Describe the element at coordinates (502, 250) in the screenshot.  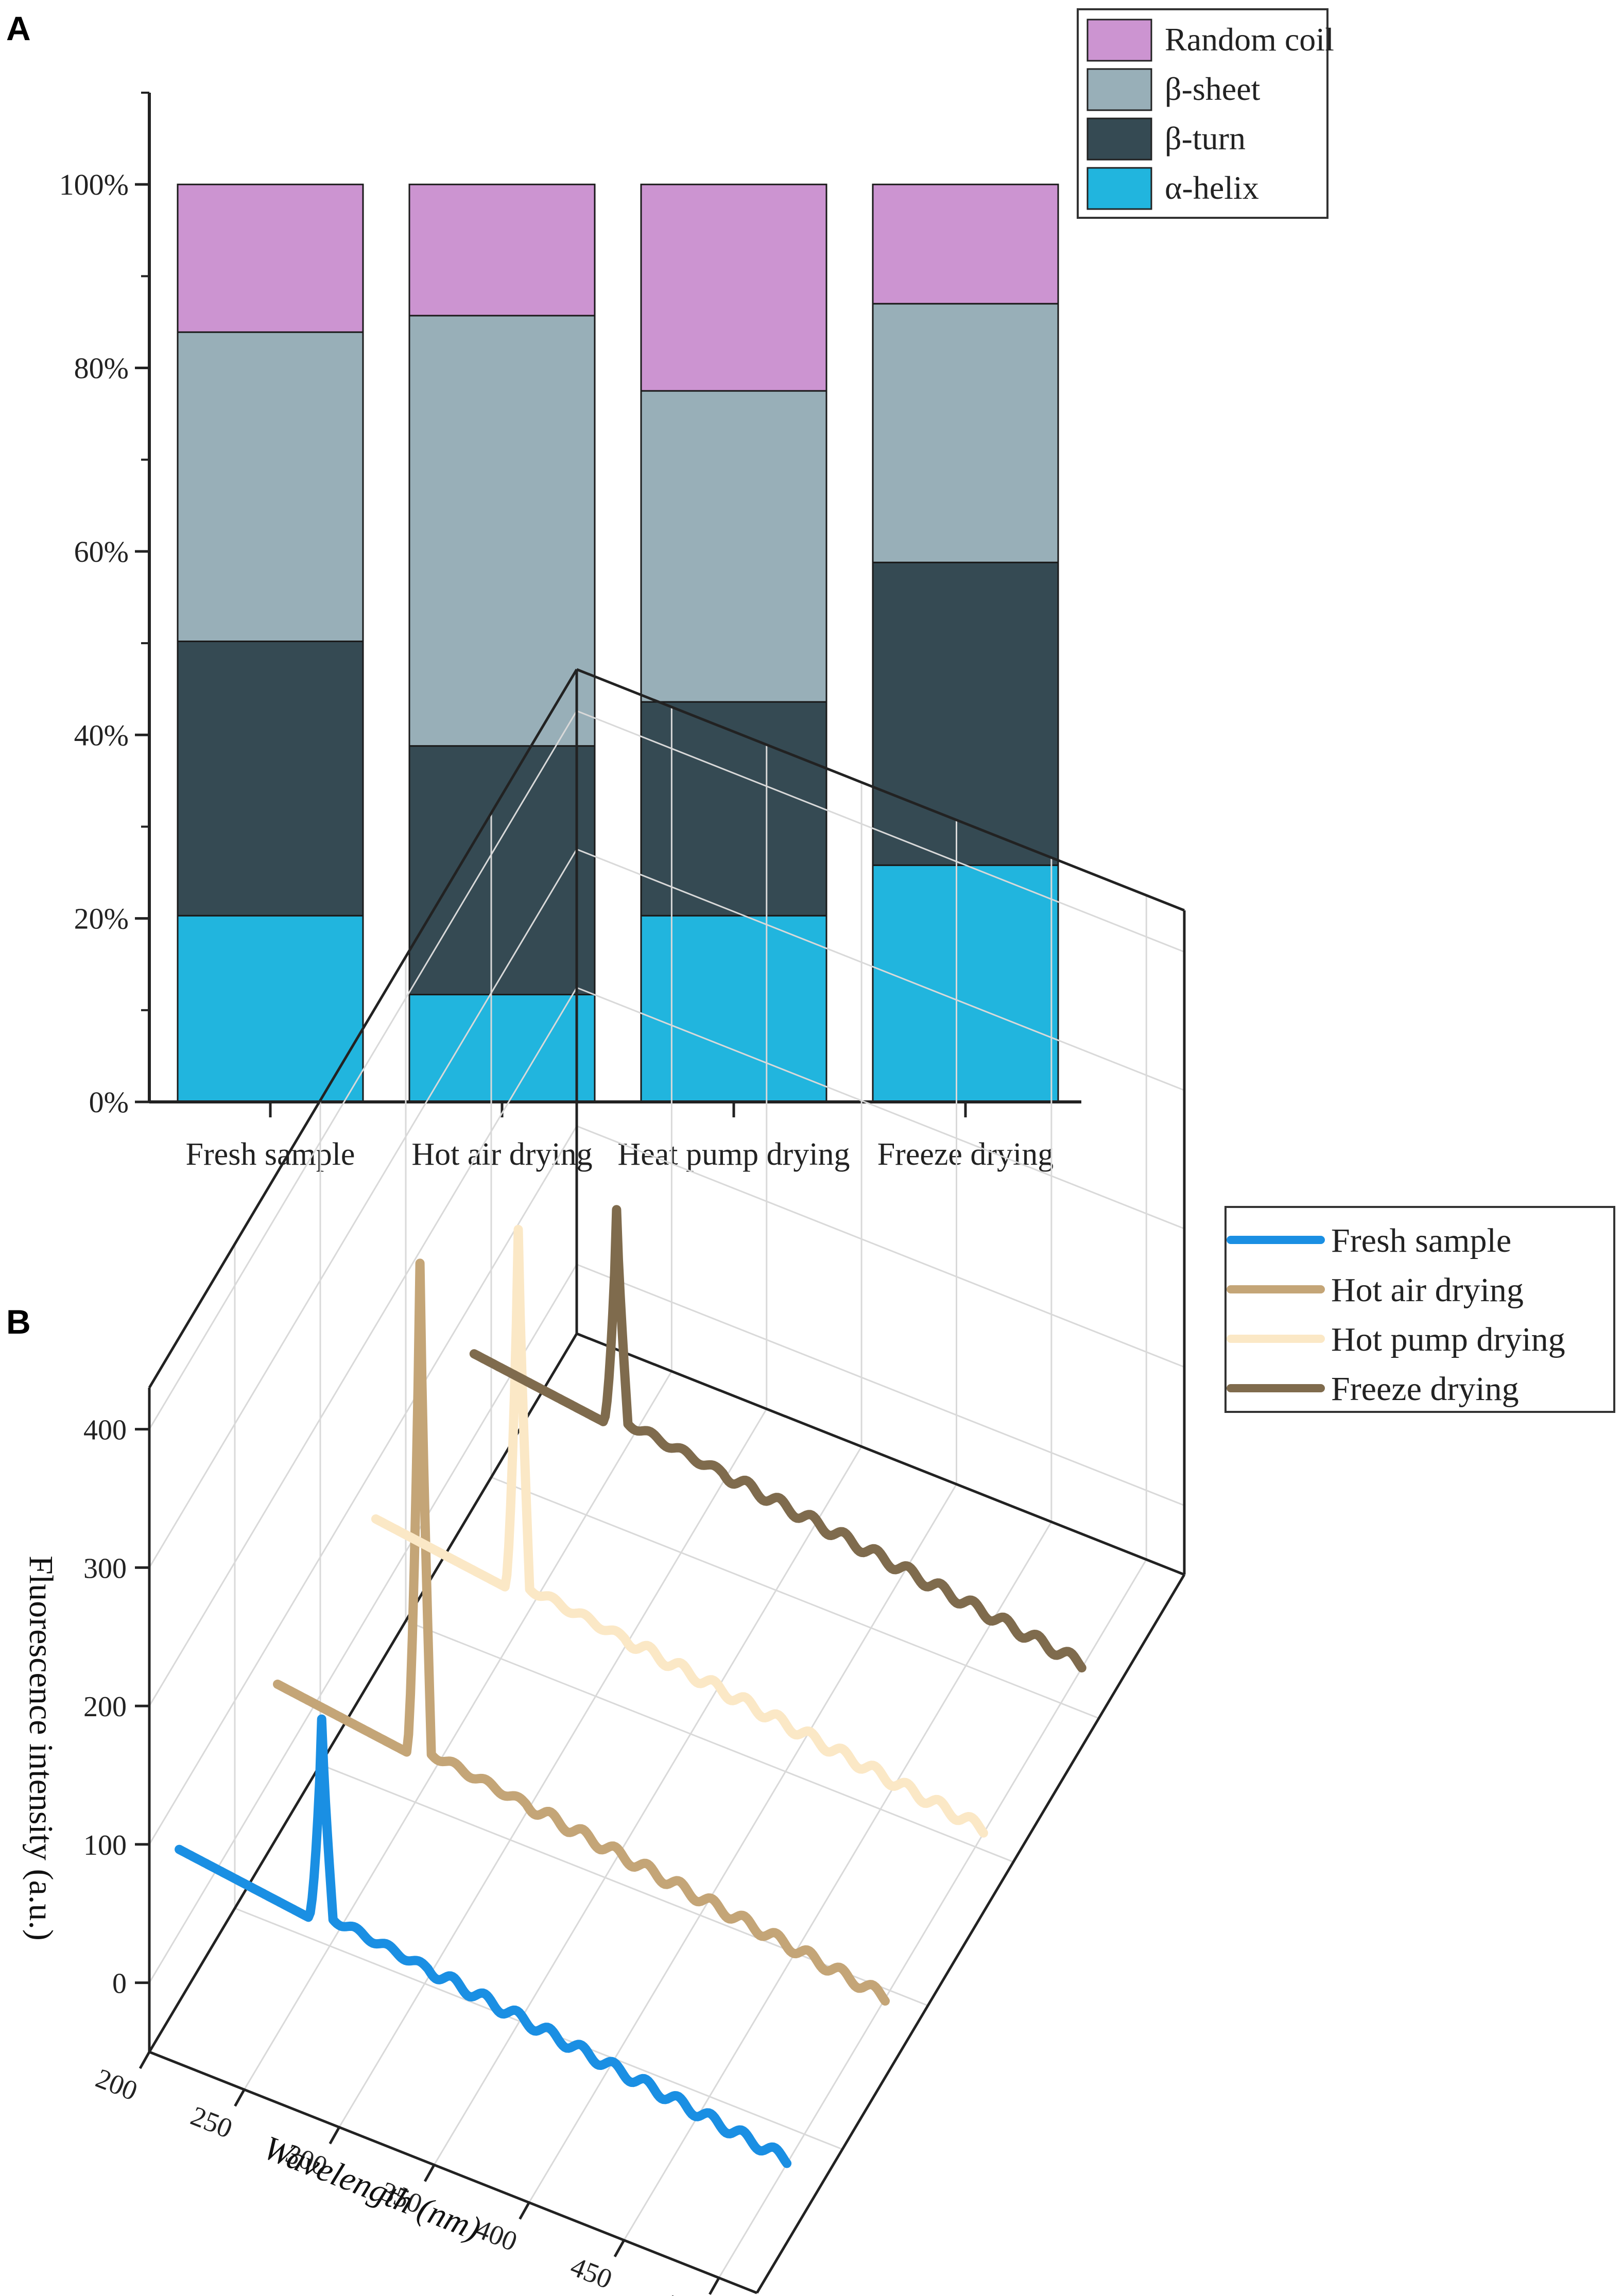
I see `bar-hot-air-drying-random-coil` at that location.